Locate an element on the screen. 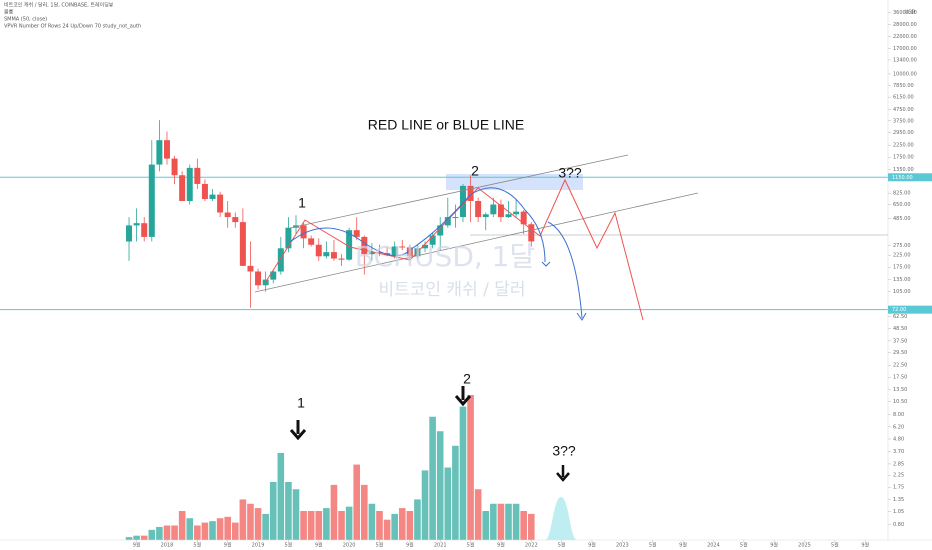 Image resolution: width=932 pixels, height=550 pixels. x-tick-label: 2023 is located at coordinates (622, 546).